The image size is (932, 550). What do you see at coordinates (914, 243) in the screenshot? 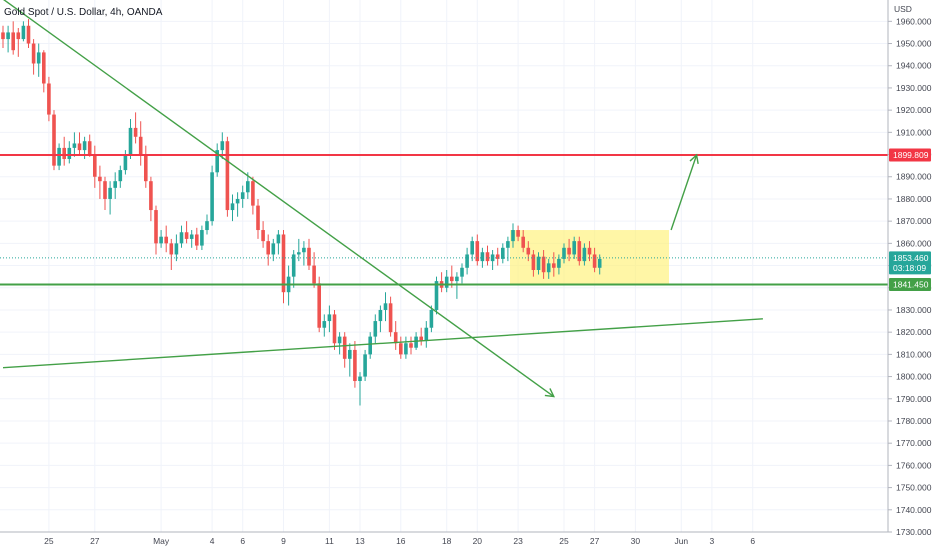
I see `price-tick-label: 1860.000` at bounding box center [914, 243].